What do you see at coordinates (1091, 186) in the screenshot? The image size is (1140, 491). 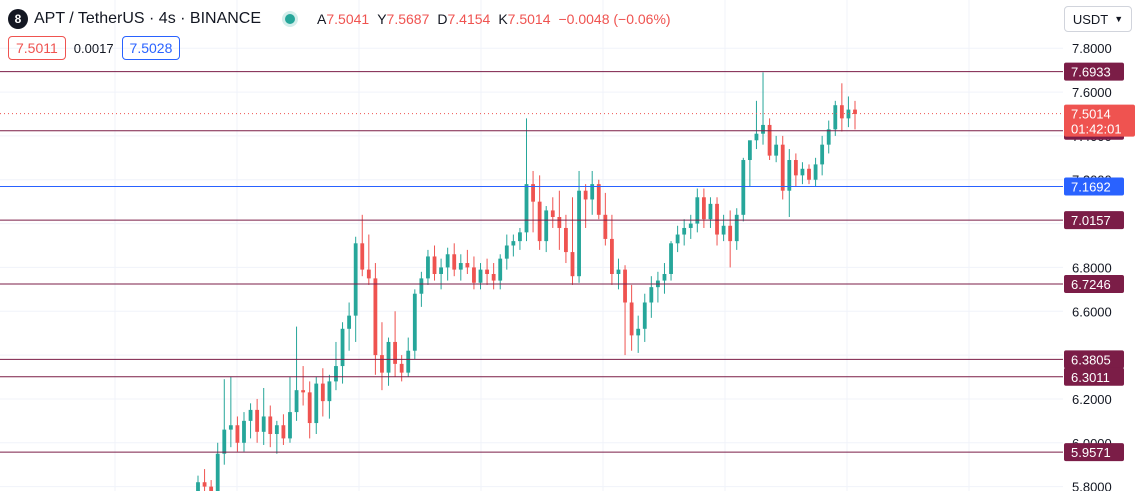 I see `level-price-label: 7.1692` at bounding box center [1091, 186].